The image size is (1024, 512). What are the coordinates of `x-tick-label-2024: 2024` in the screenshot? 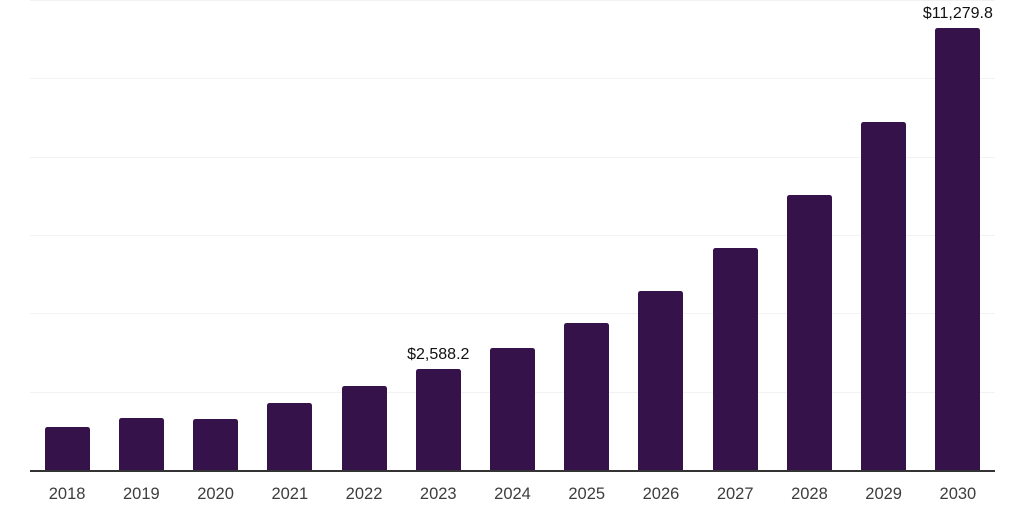 It's located at (512, 494).